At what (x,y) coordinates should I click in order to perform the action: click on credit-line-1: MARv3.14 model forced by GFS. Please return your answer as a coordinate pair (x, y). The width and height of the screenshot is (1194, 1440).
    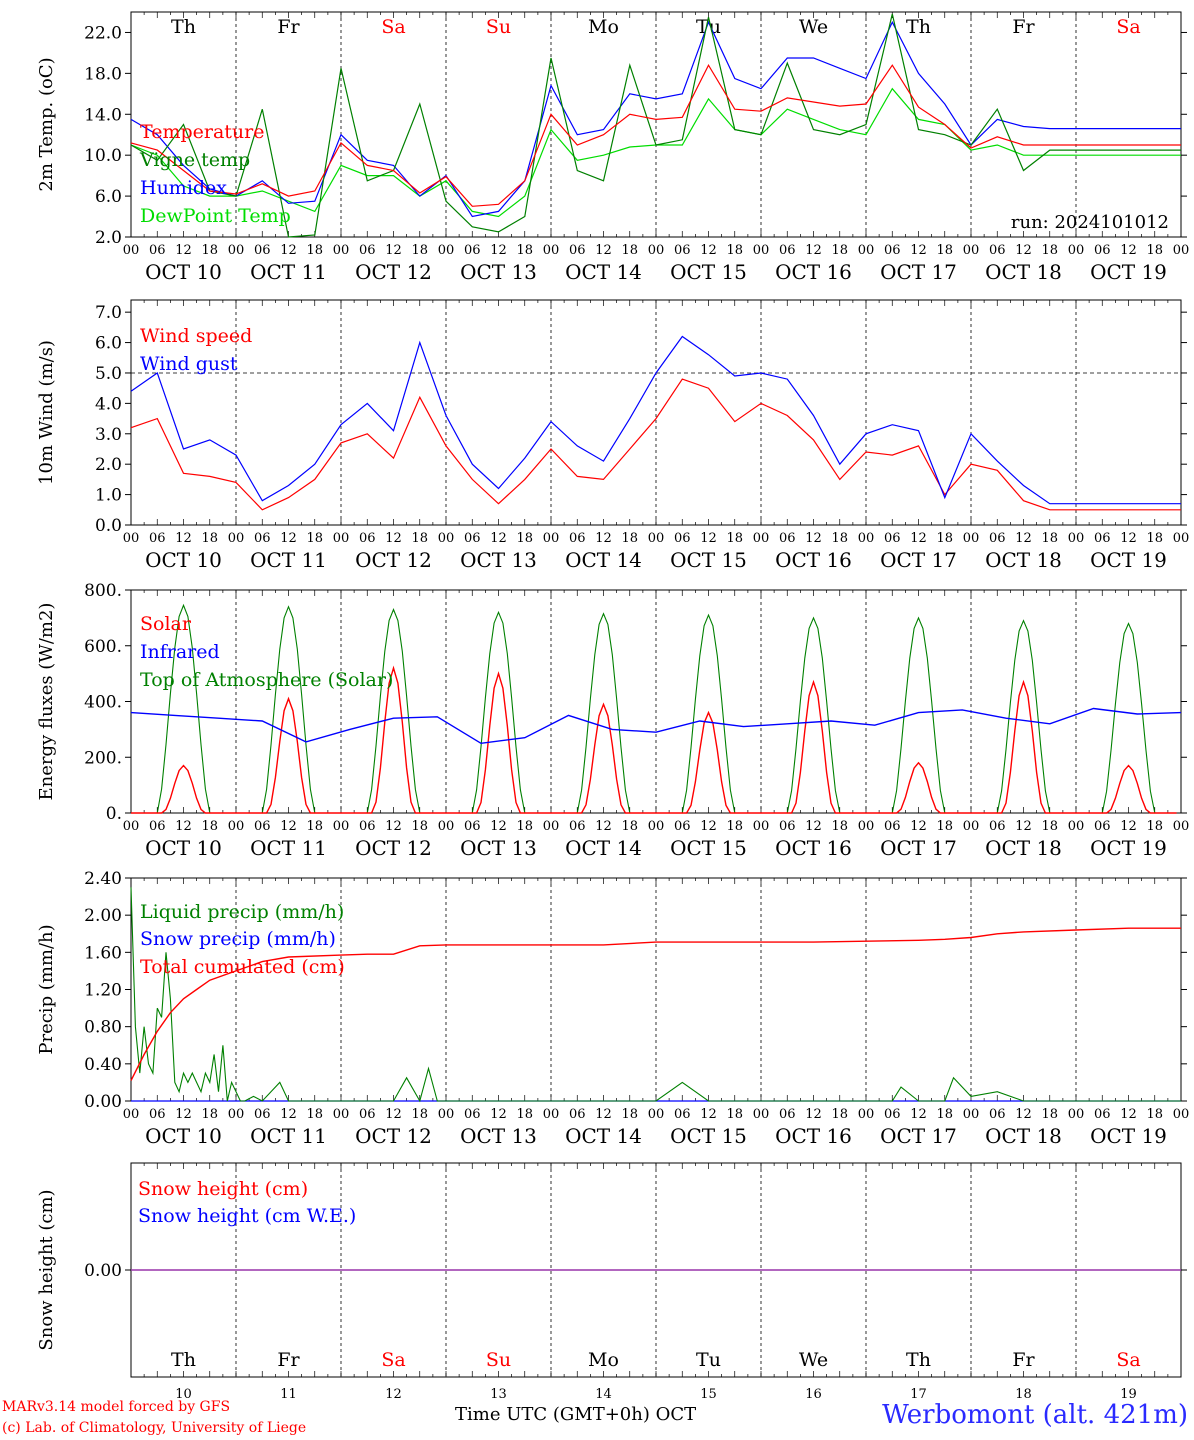
    Looking at the image, I should click on (116, 1407).